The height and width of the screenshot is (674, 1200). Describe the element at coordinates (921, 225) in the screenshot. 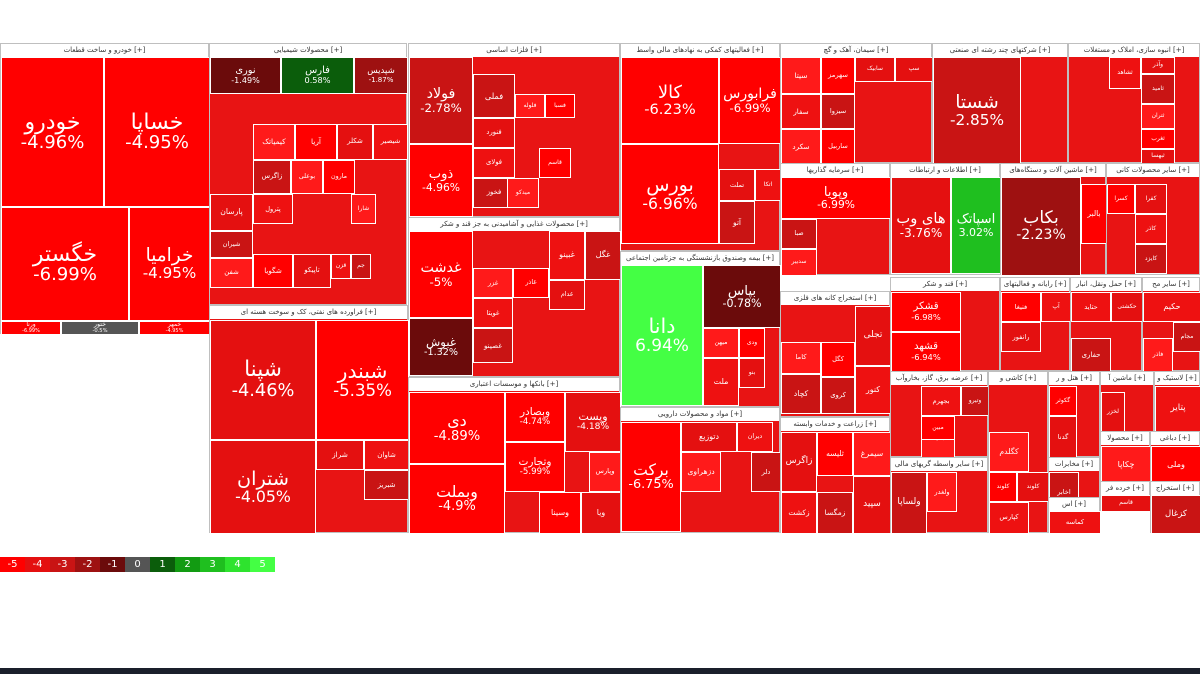

I see `stock-tile: های وب -3.76%` at that location.